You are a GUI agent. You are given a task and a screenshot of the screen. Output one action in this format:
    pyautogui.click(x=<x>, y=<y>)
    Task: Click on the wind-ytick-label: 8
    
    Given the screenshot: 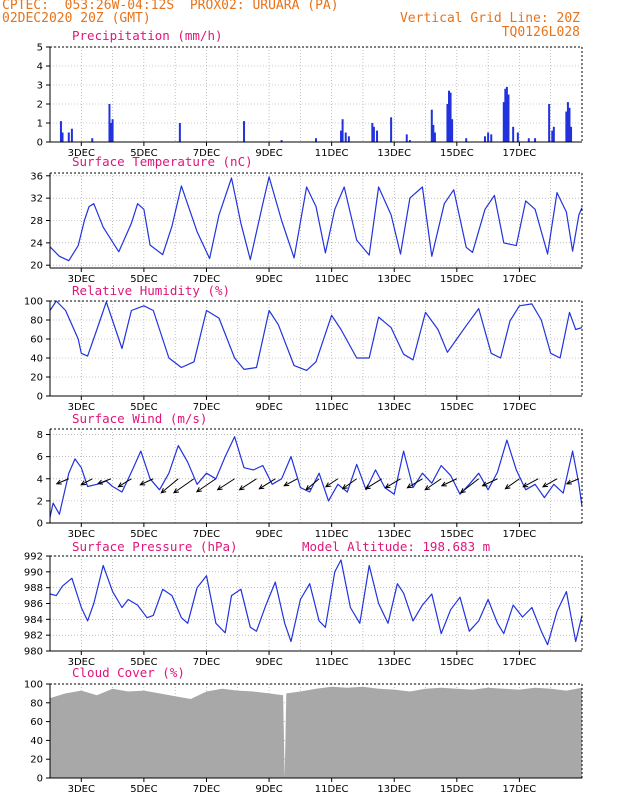 What is the action you would take?
    pyautogui.click(x=40, y=435)
    